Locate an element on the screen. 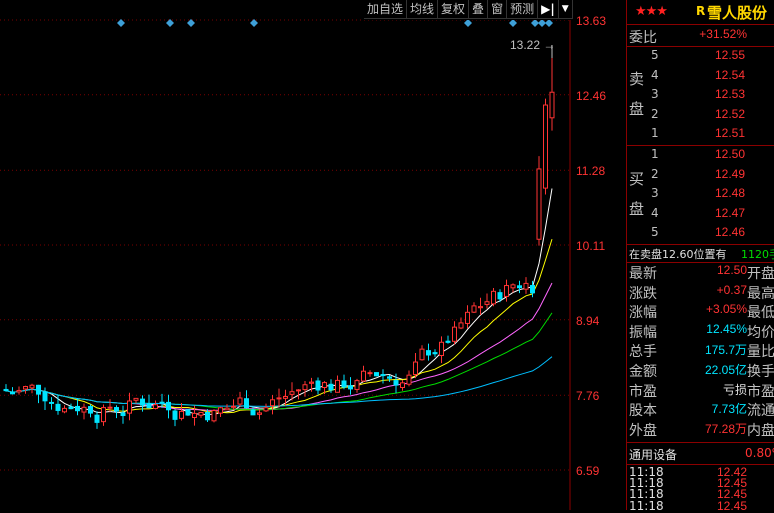  sell-level-row: 1 12.51 is located at coordinates (700, 135).